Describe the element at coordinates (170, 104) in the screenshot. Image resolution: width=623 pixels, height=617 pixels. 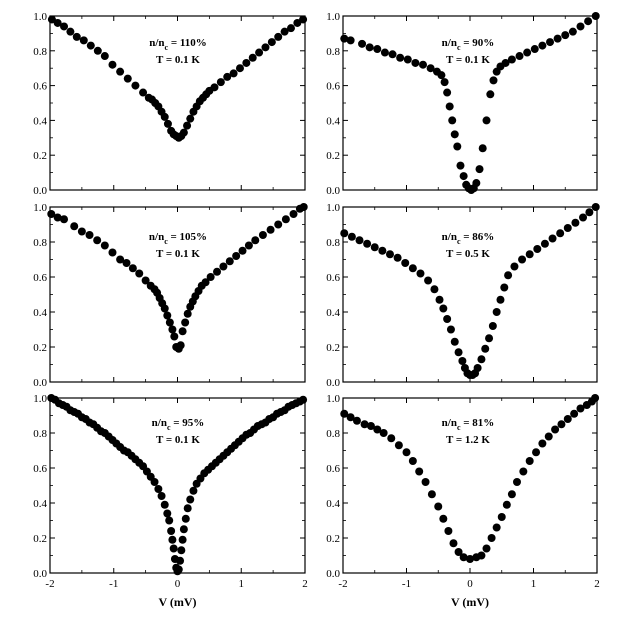
I see `panel-1: 0.0 0.2 0.4 0.6 0.8 1.0 n/nc = 110% T = 0.1 K` at that location.